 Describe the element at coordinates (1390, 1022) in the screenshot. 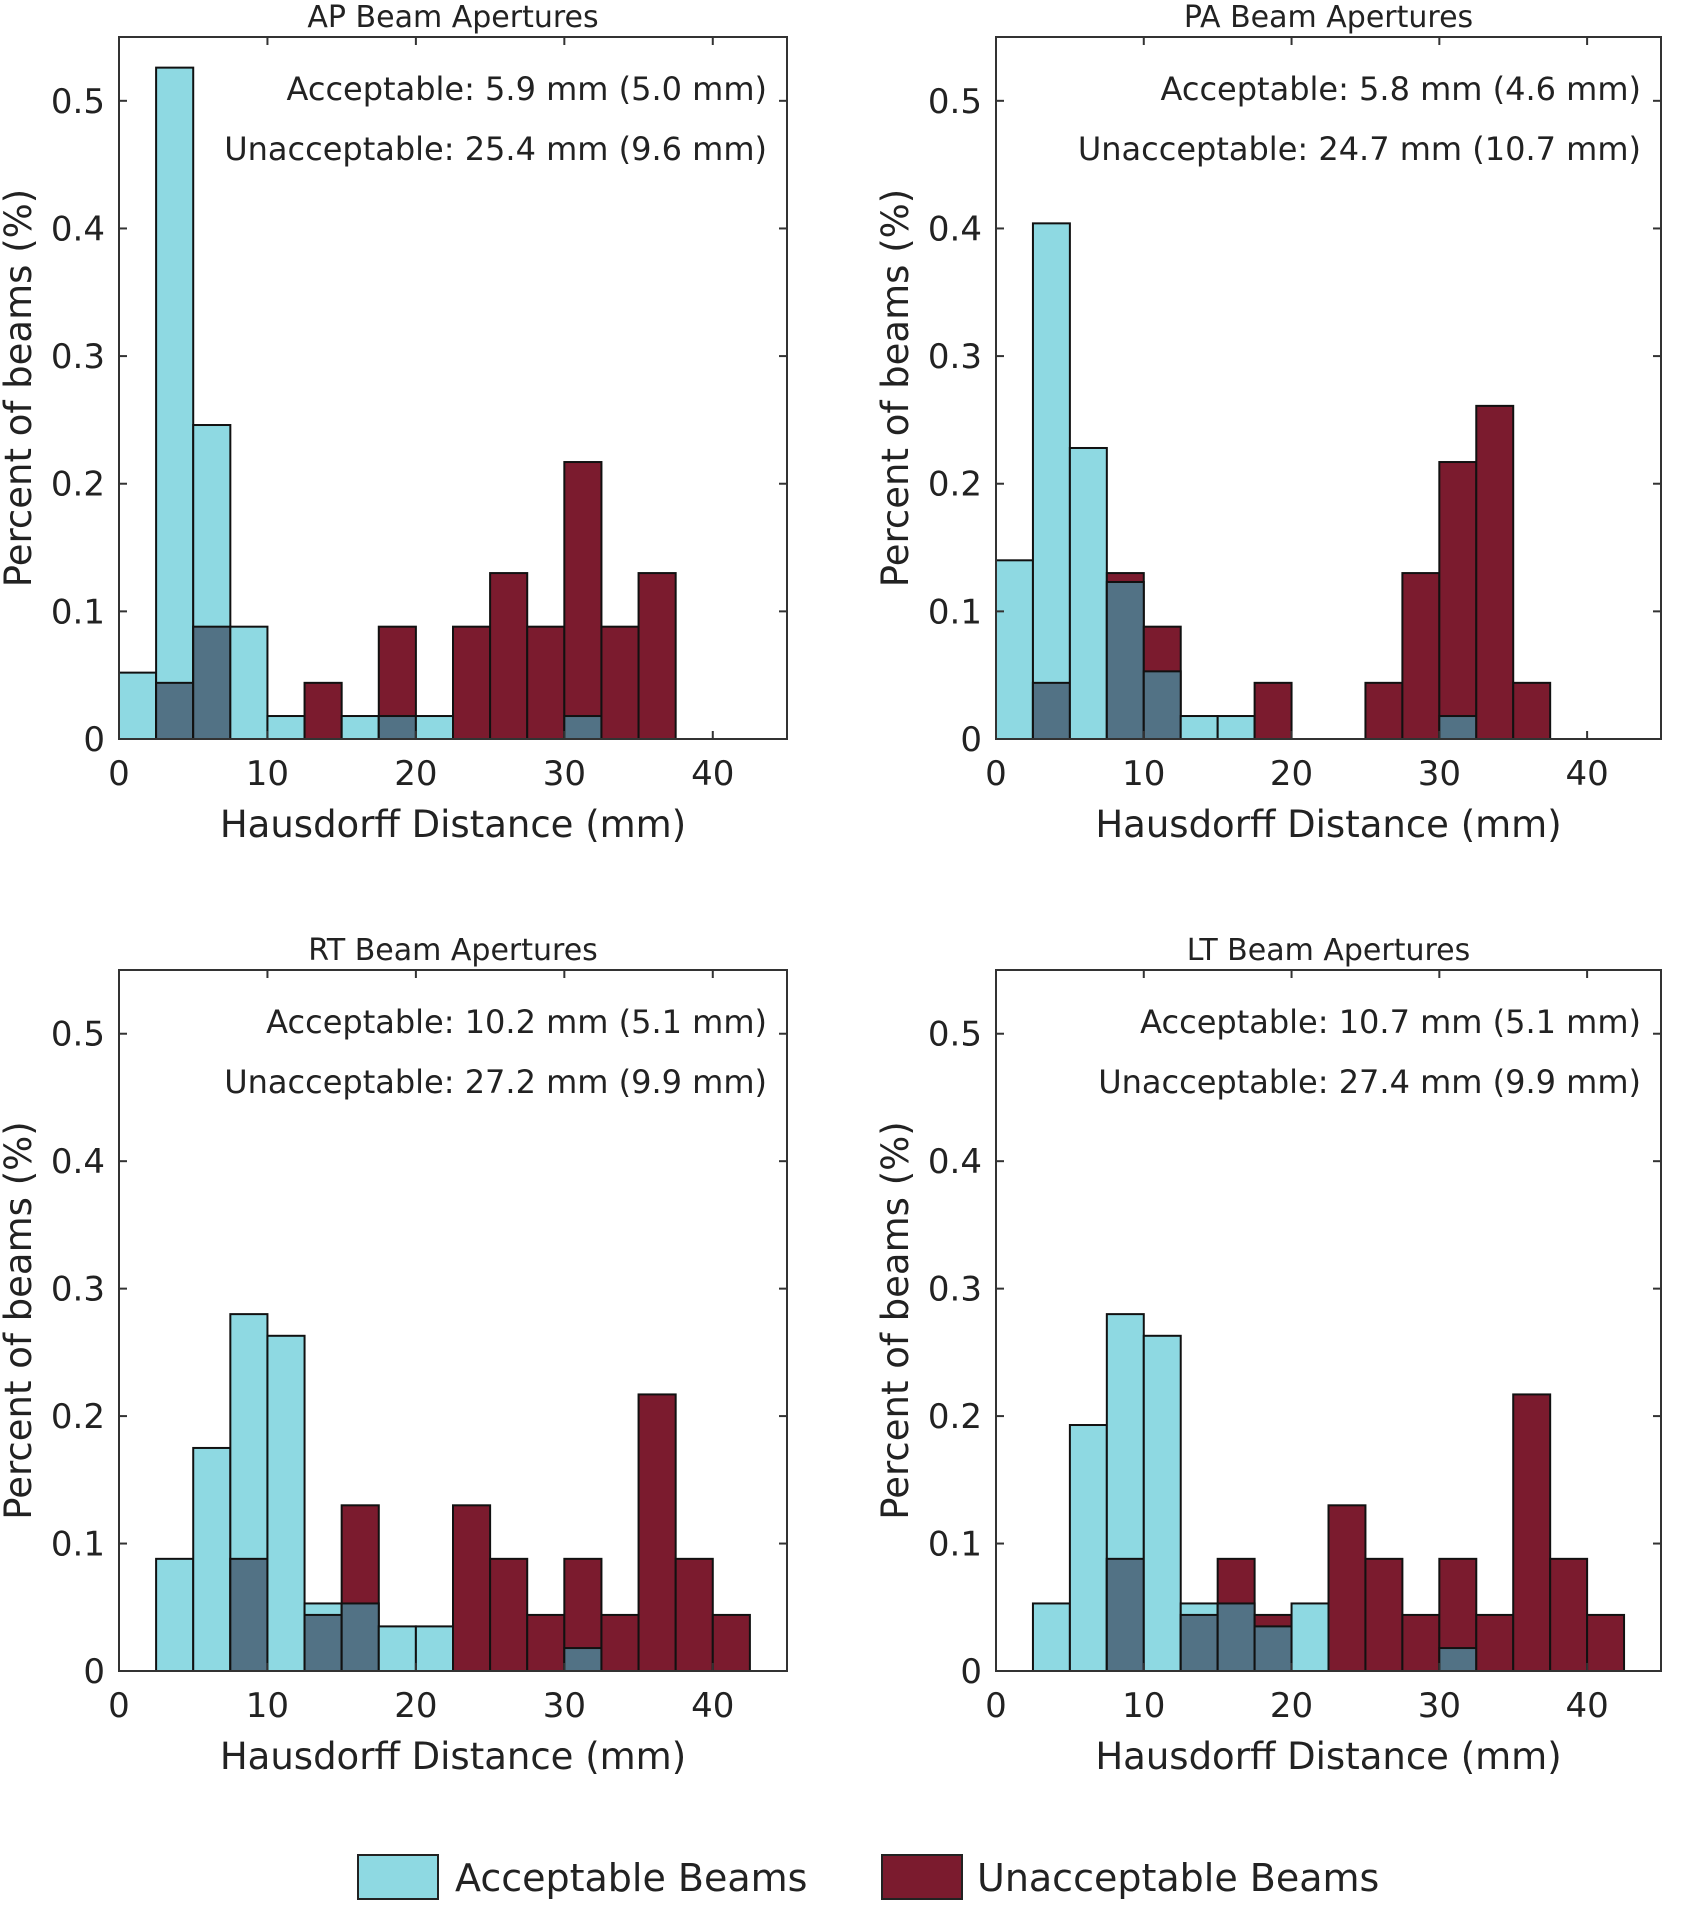

I see `stats-annotation: Acceptable: 10.7 mm (5.1 mm)` at that location.